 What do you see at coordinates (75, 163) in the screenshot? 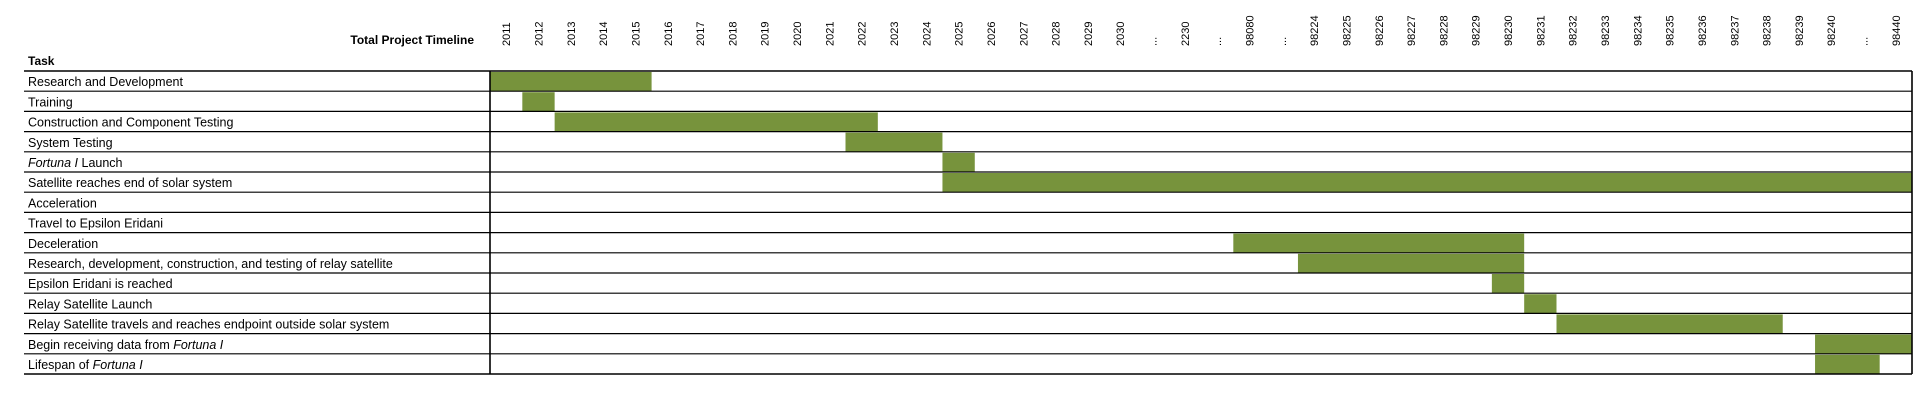
I see `task-label: Fortuna I Launch` at bounding box center [75, 163].